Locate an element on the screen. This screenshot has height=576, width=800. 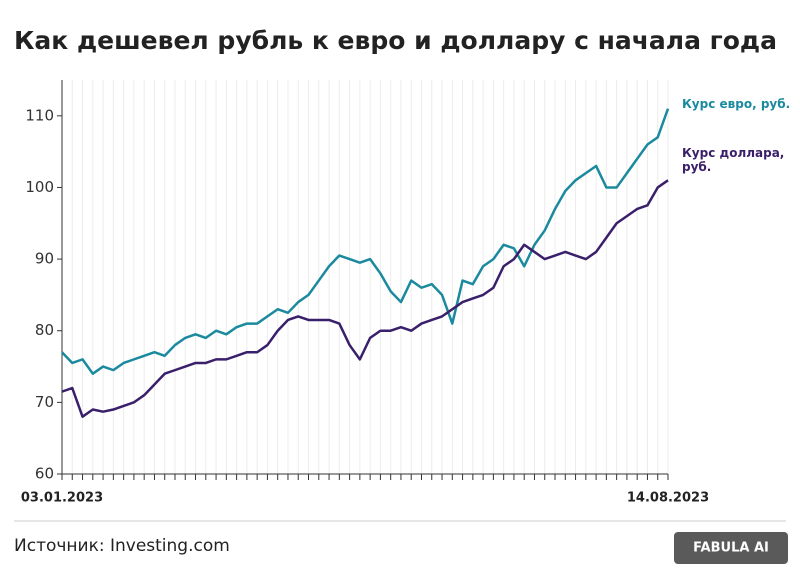
y-tick-label: 80 is located at coordinates (44, 330).